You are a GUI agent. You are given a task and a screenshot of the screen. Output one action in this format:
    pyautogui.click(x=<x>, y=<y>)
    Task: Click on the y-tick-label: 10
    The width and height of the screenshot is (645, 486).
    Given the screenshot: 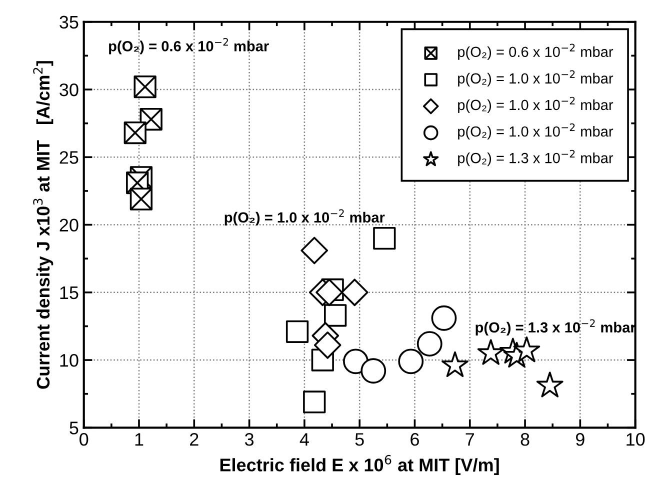 What is the action you would take?
    pyautogui.click(x=69, y=360)
    